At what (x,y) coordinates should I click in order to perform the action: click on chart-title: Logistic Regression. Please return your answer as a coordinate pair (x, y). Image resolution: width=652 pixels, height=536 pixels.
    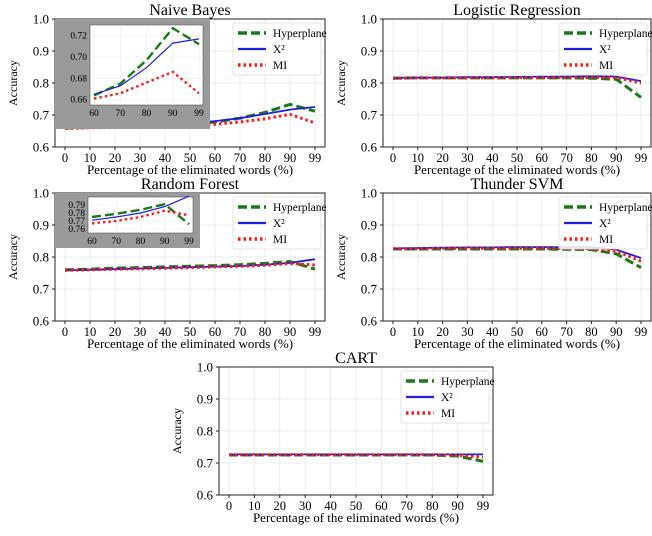
    Looking at the image, I should click on (517, 10).